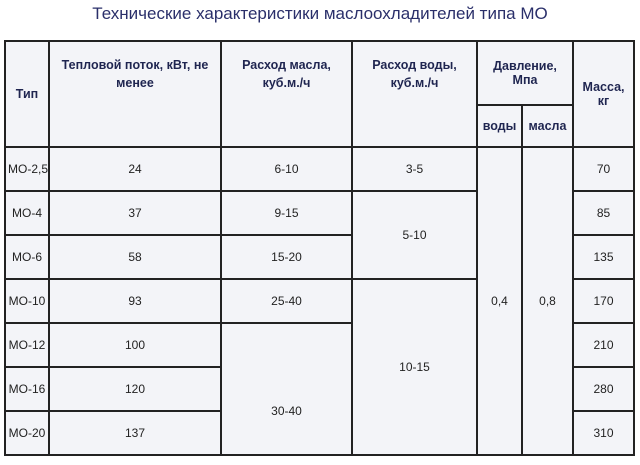  What do you see at coordinates (135, 301) in the screenshot?
I see `cell: 93` at bounding box center [135, 301].